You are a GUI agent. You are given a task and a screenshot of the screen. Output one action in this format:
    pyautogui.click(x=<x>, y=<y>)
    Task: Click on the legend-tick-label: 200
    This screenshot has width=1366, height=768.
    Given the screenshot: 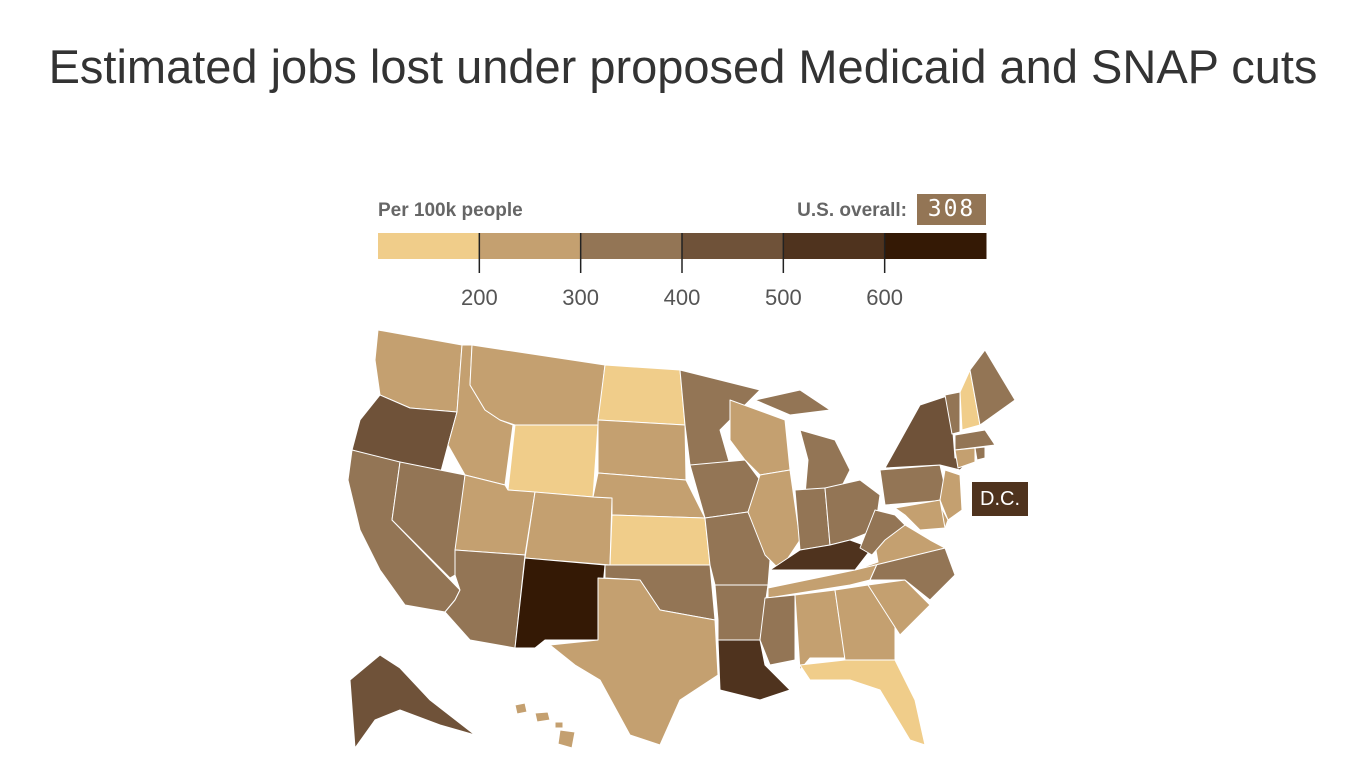 What is the action you would take?
    pyautogui.click(x=479, y=297)
    